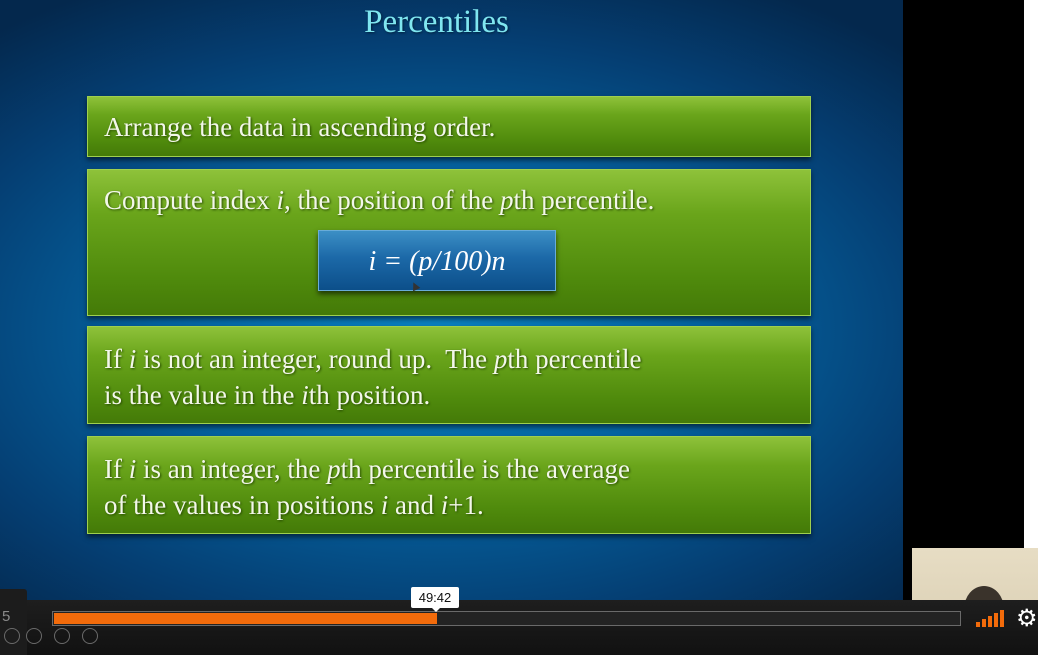 The width and height of the screenshot is (1038, 655). I want to click on step-line: of the values in positions i and i+1., so click(449, 505).